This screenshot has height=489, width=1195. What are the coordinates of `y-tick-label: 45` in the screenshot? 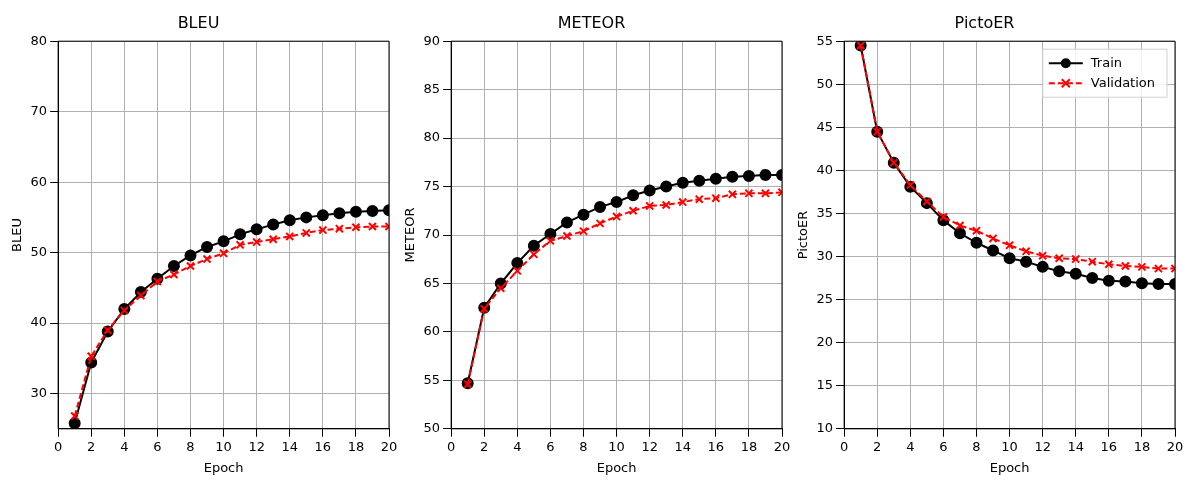 It's located at (825, 126).